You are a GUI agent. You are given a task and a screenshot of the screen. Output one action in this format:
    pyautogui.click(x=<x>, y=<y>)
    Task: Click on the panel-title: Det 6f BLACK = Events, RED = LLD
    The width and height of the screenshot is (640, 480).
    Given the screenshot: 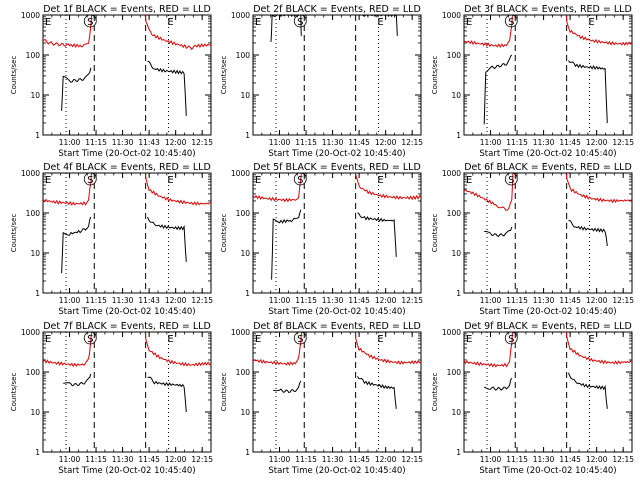 What is the action you would take?
    pyautogui.click(x=548, y=167)
    